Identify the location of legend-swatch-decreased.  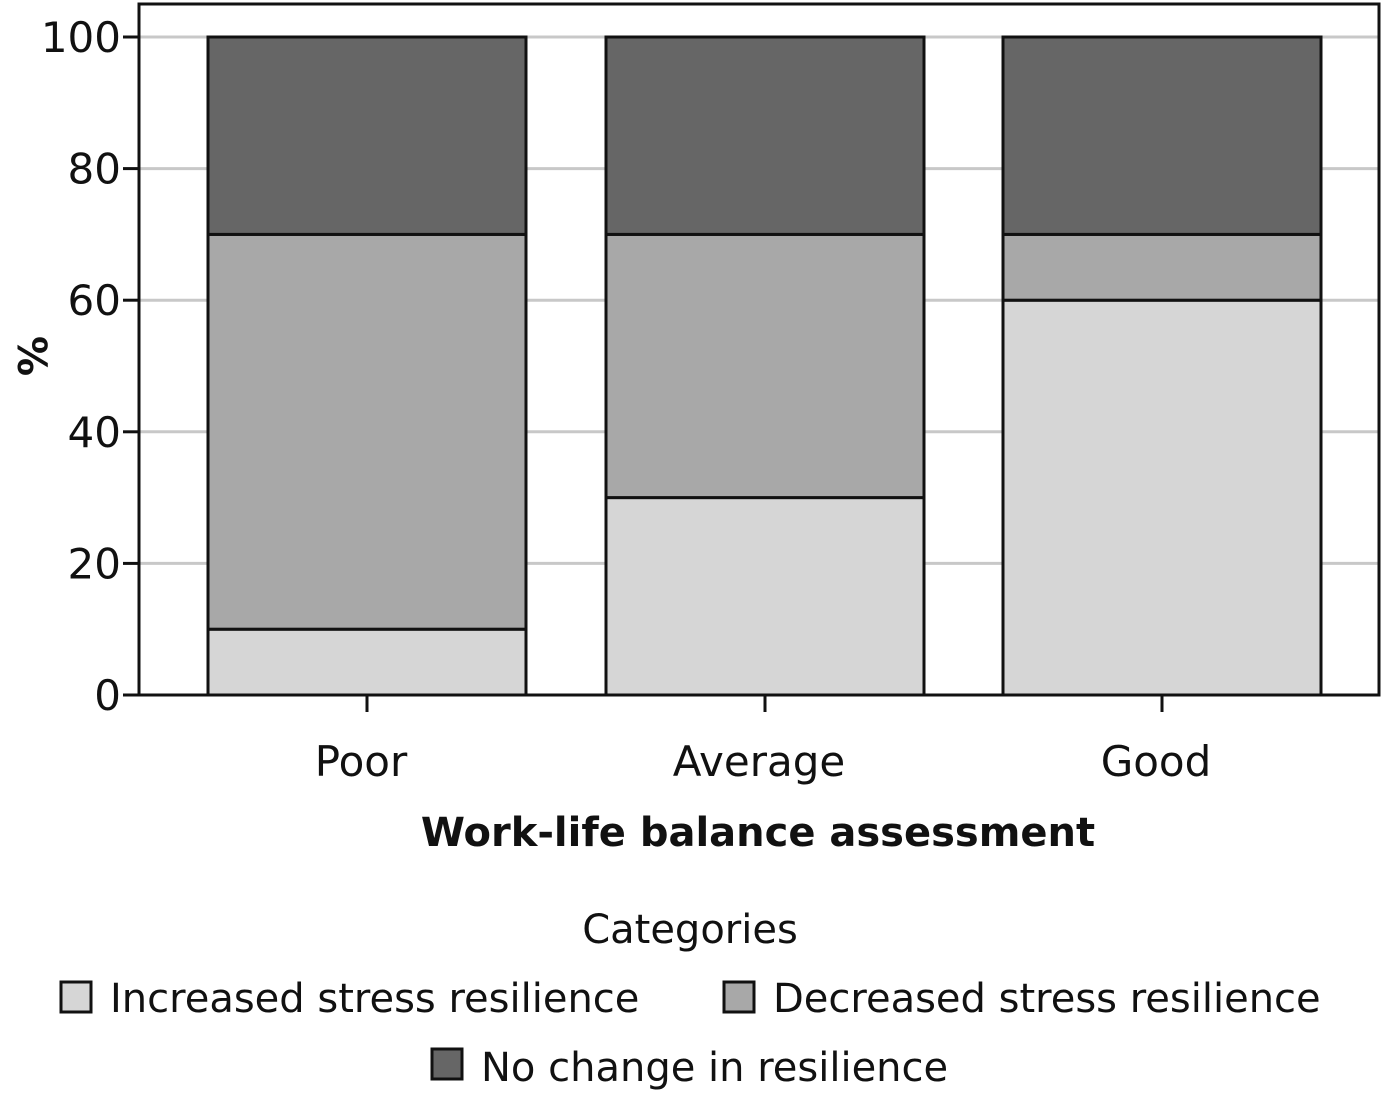
(739, 997).